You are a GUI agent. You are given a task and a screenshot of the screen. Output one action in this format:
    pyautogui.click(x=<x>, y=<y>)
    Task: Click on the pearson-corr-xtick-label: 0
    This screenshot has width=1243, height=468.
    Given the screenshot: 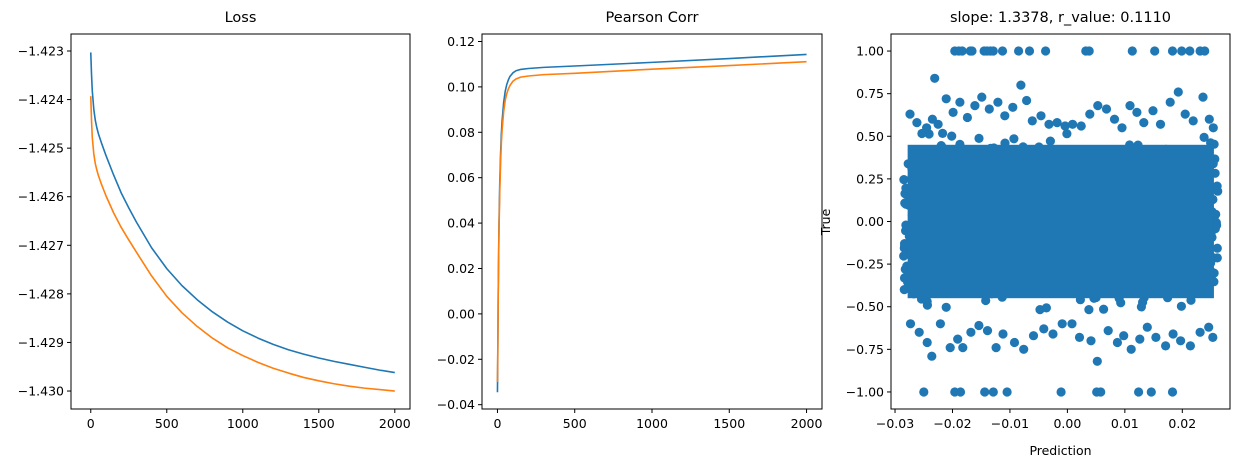 What is the action you would take?
    pyautogui.click(x=497, y=423)
    